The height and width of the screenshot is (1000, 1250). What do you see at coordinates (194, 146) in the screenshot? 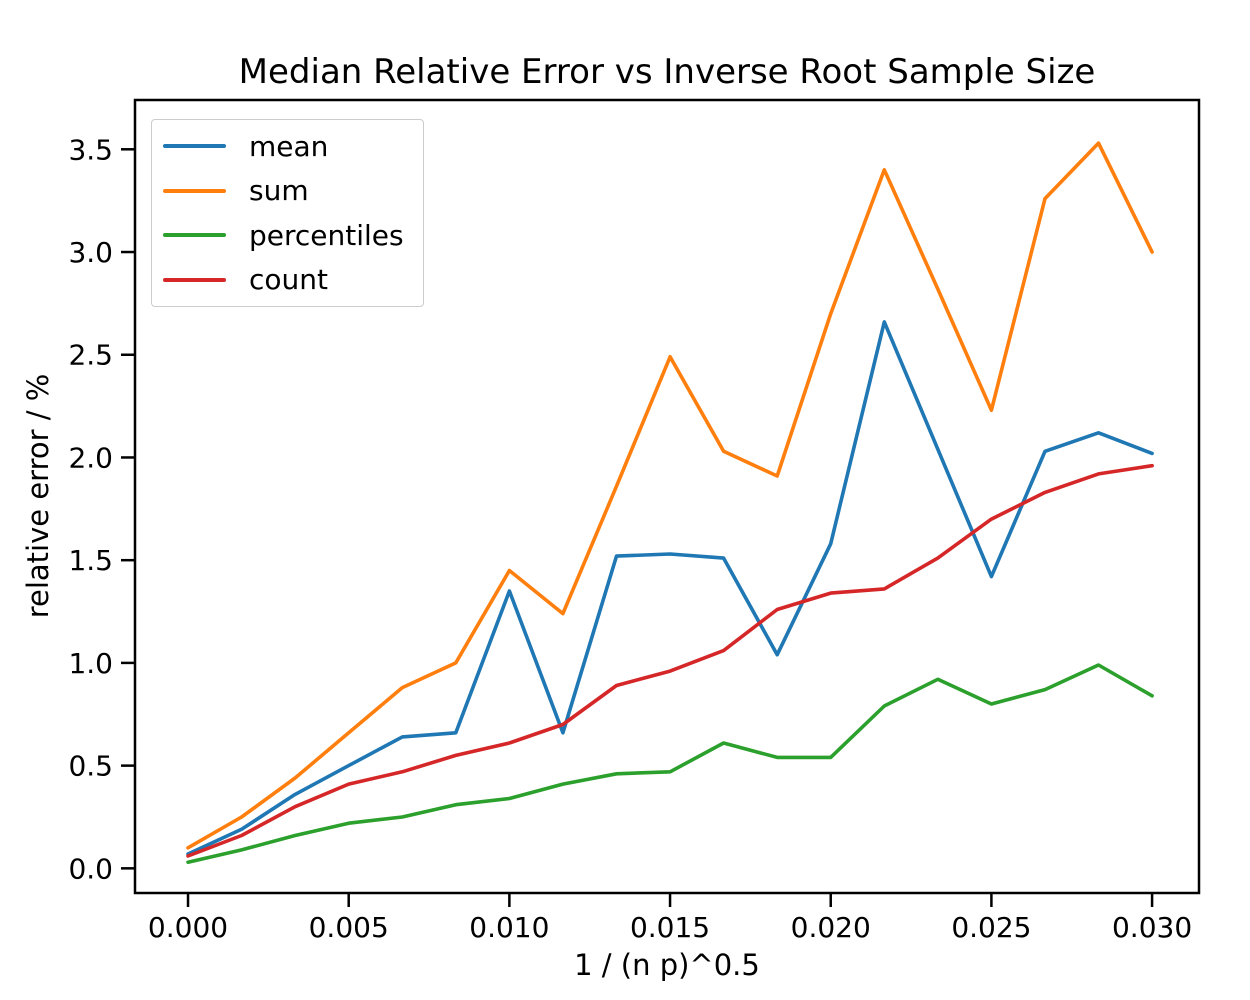
I see `legend-swatch-mean` at bounding box center [194, 146].